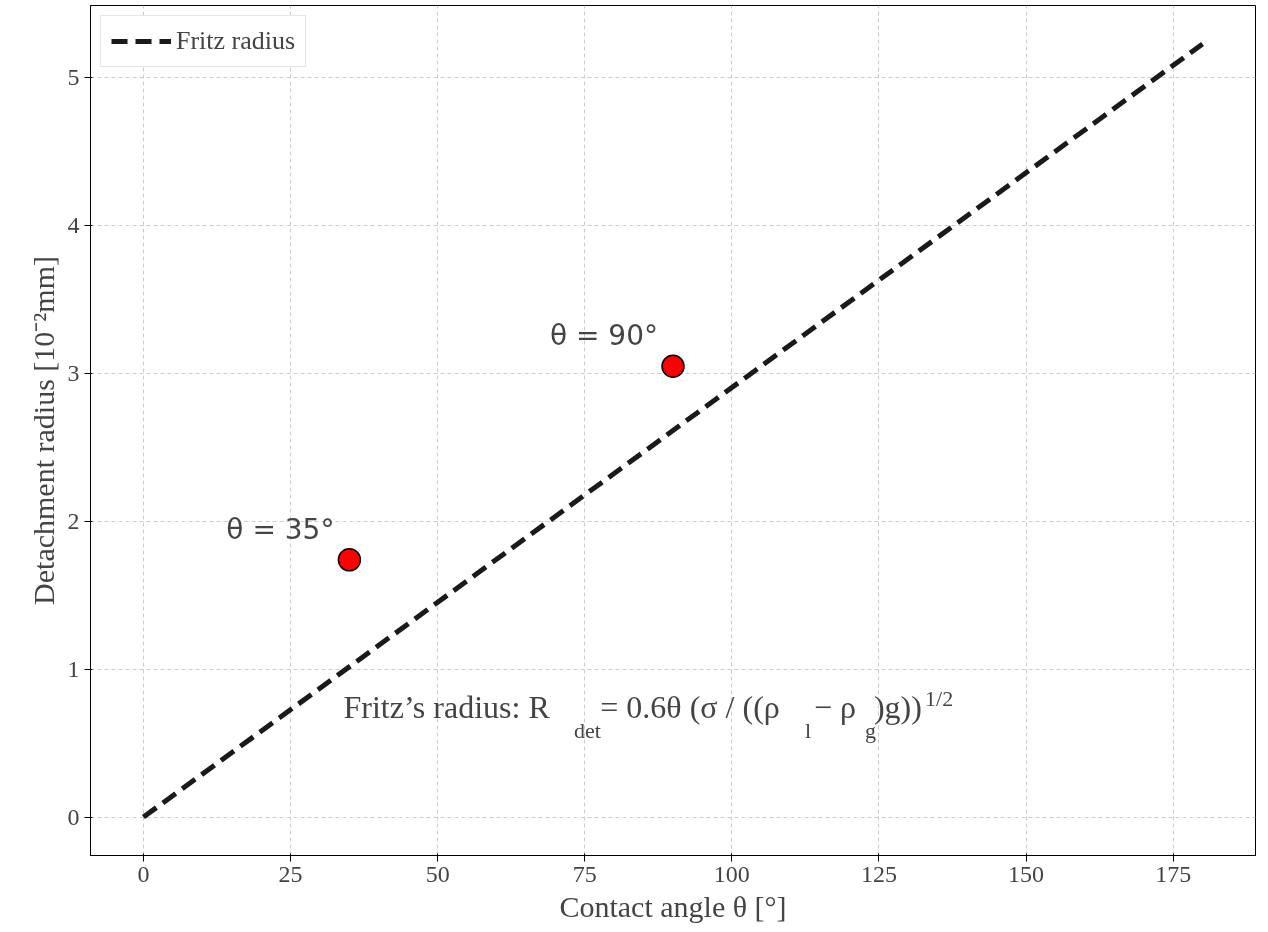 This screenshot has width=1268, height=932. Describe the element at coordinates (673, 906) in the screenshot. I see `x-axis-title: Contact angle θ [°]` at that location.